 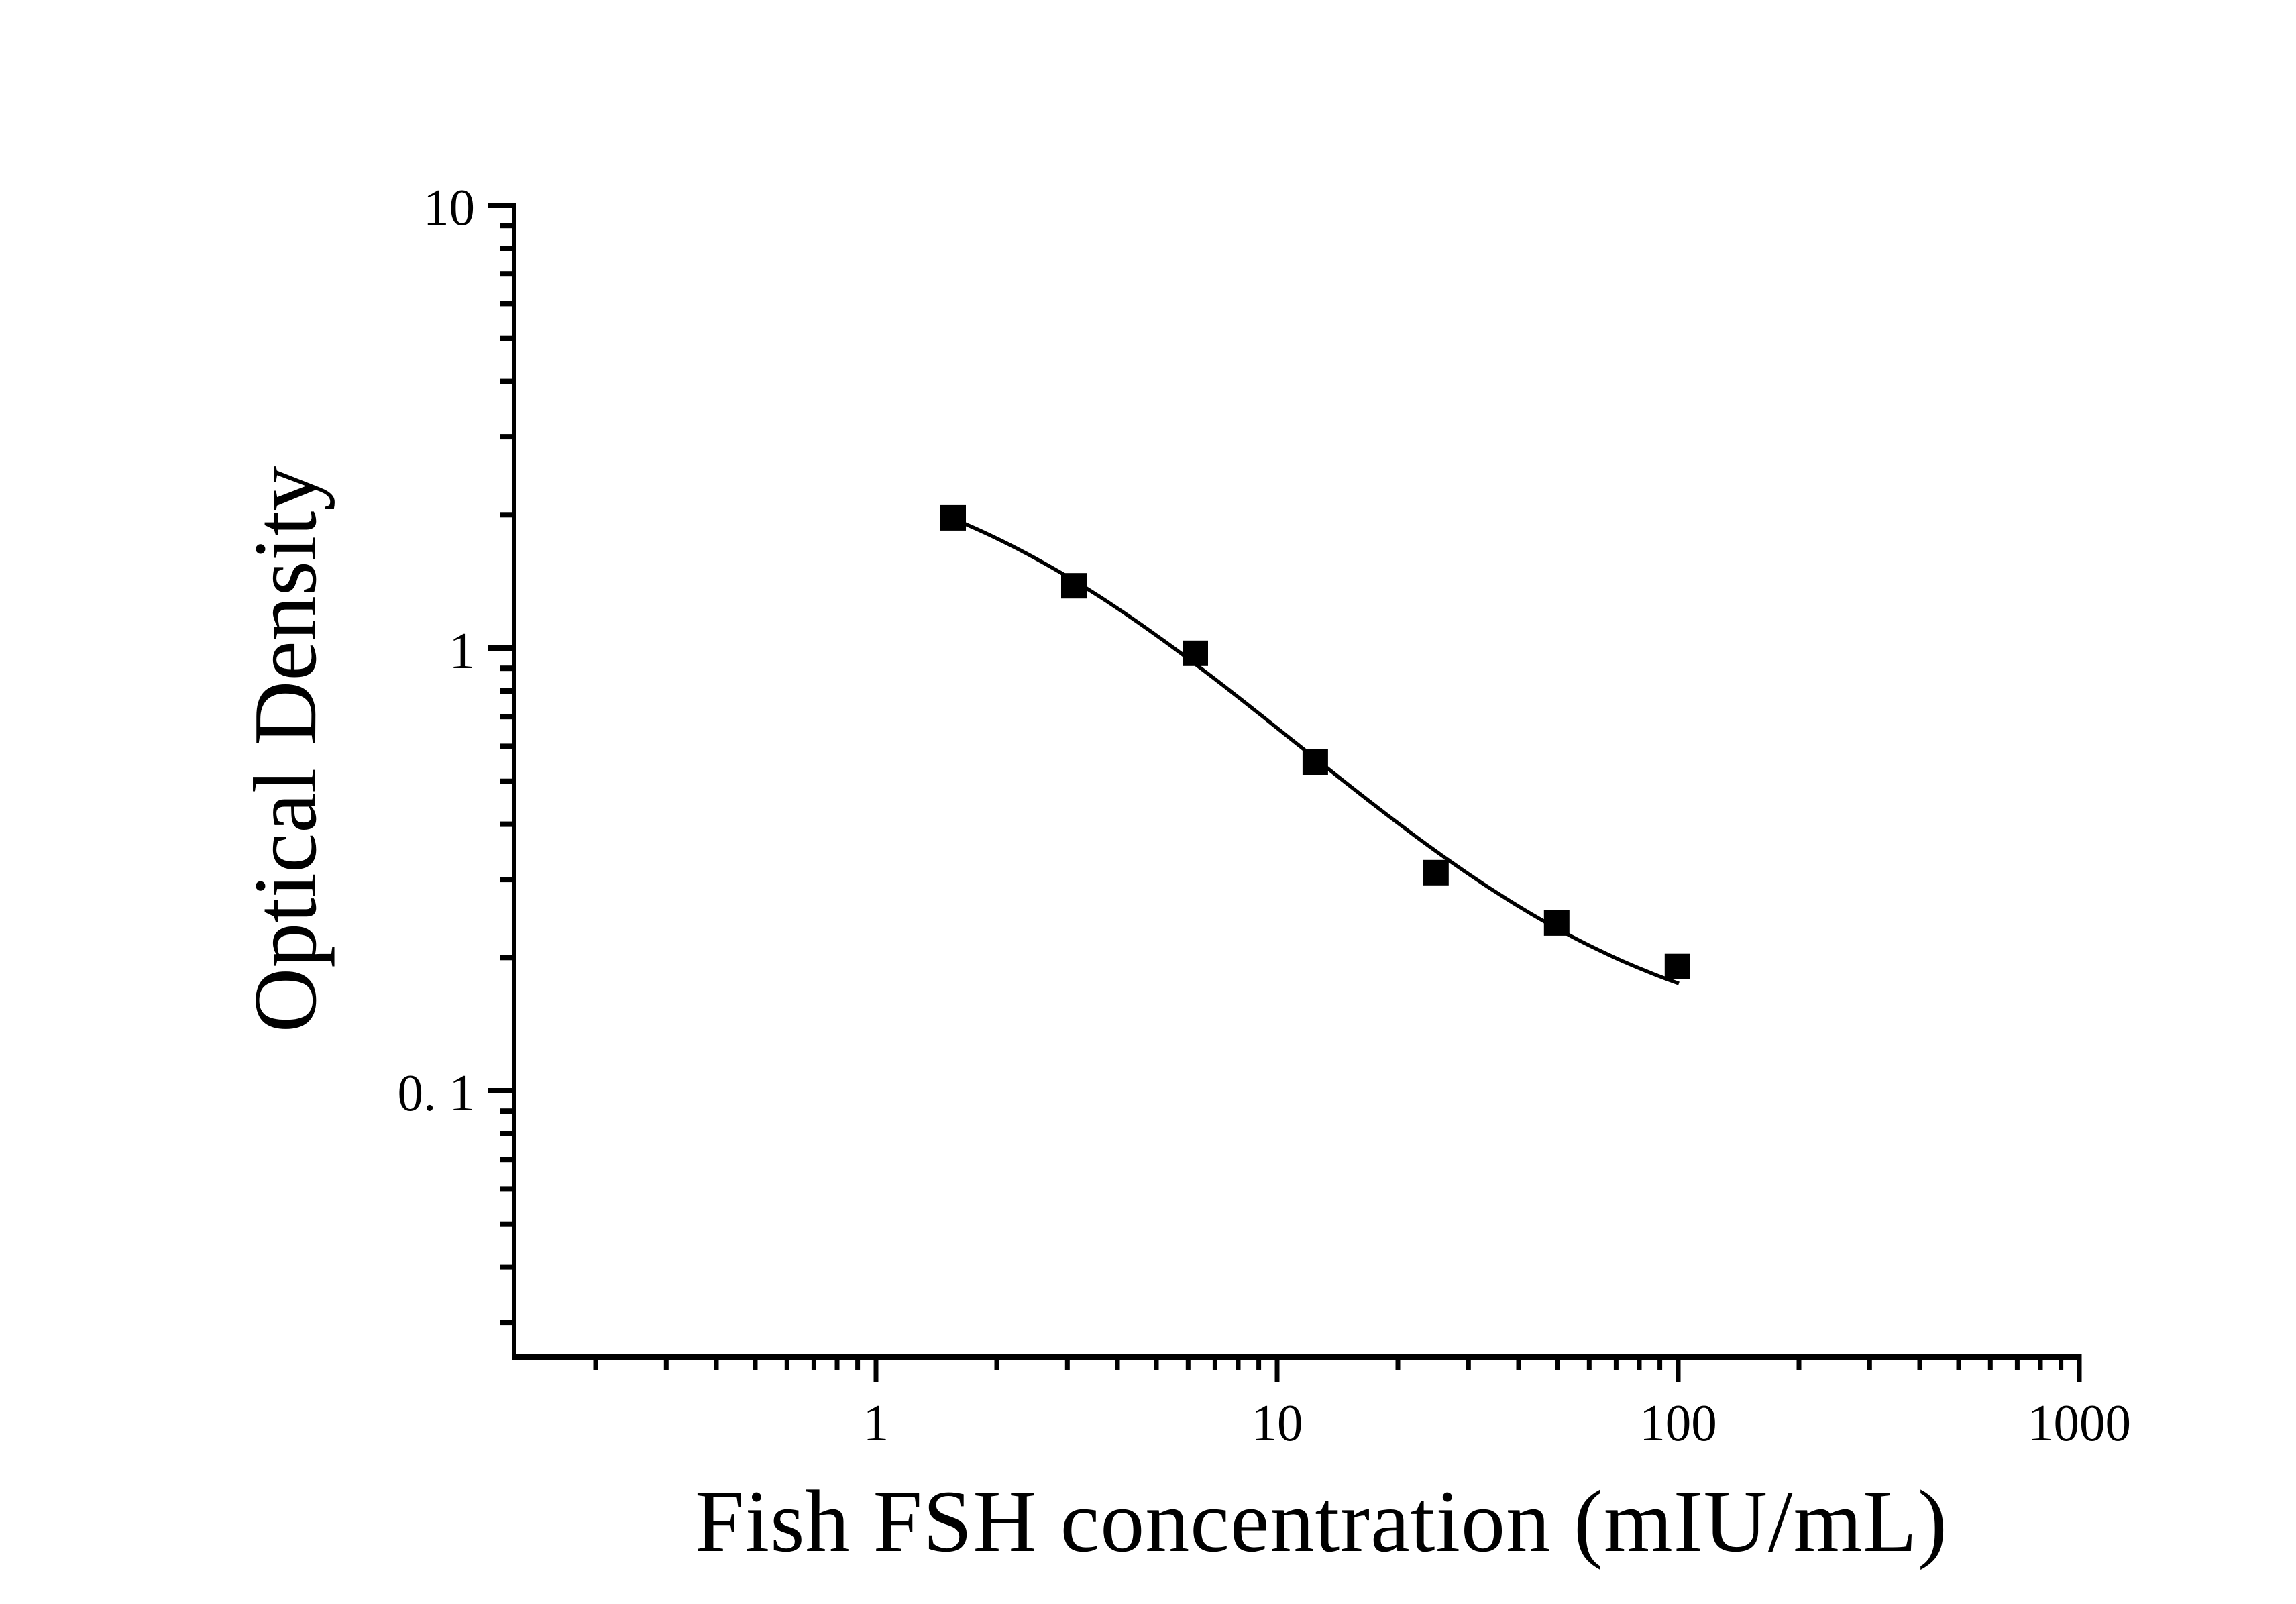 What do you see at coordinates (1678, 1423) in the screenshot?
I see `svg-text: 100` at bounding box center [1678, 1423].